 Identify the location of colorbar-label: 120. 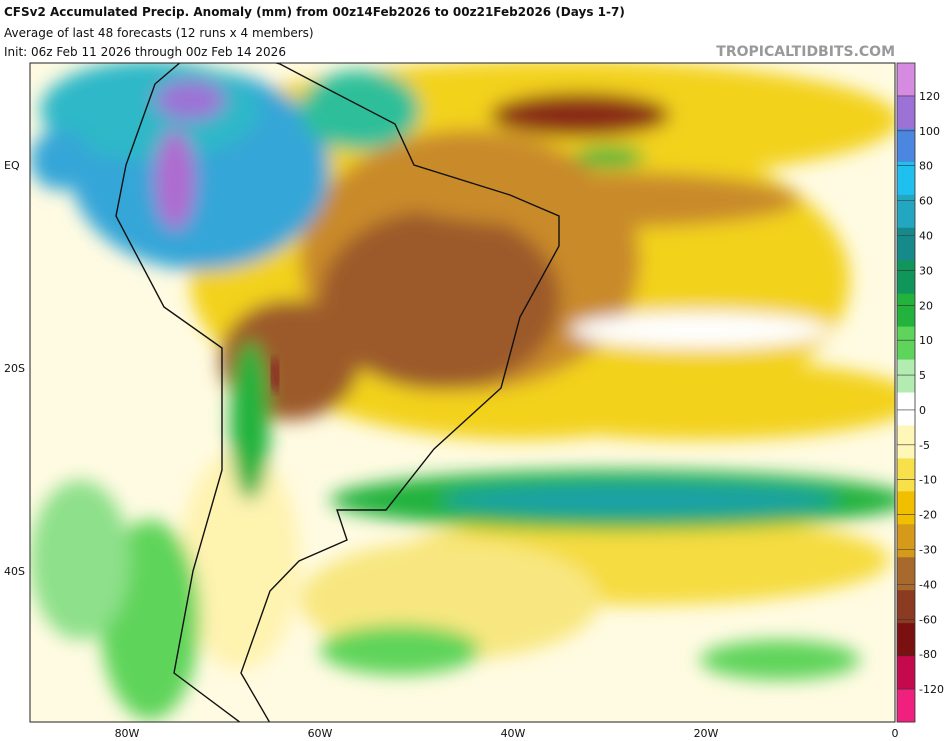
(929, 96).